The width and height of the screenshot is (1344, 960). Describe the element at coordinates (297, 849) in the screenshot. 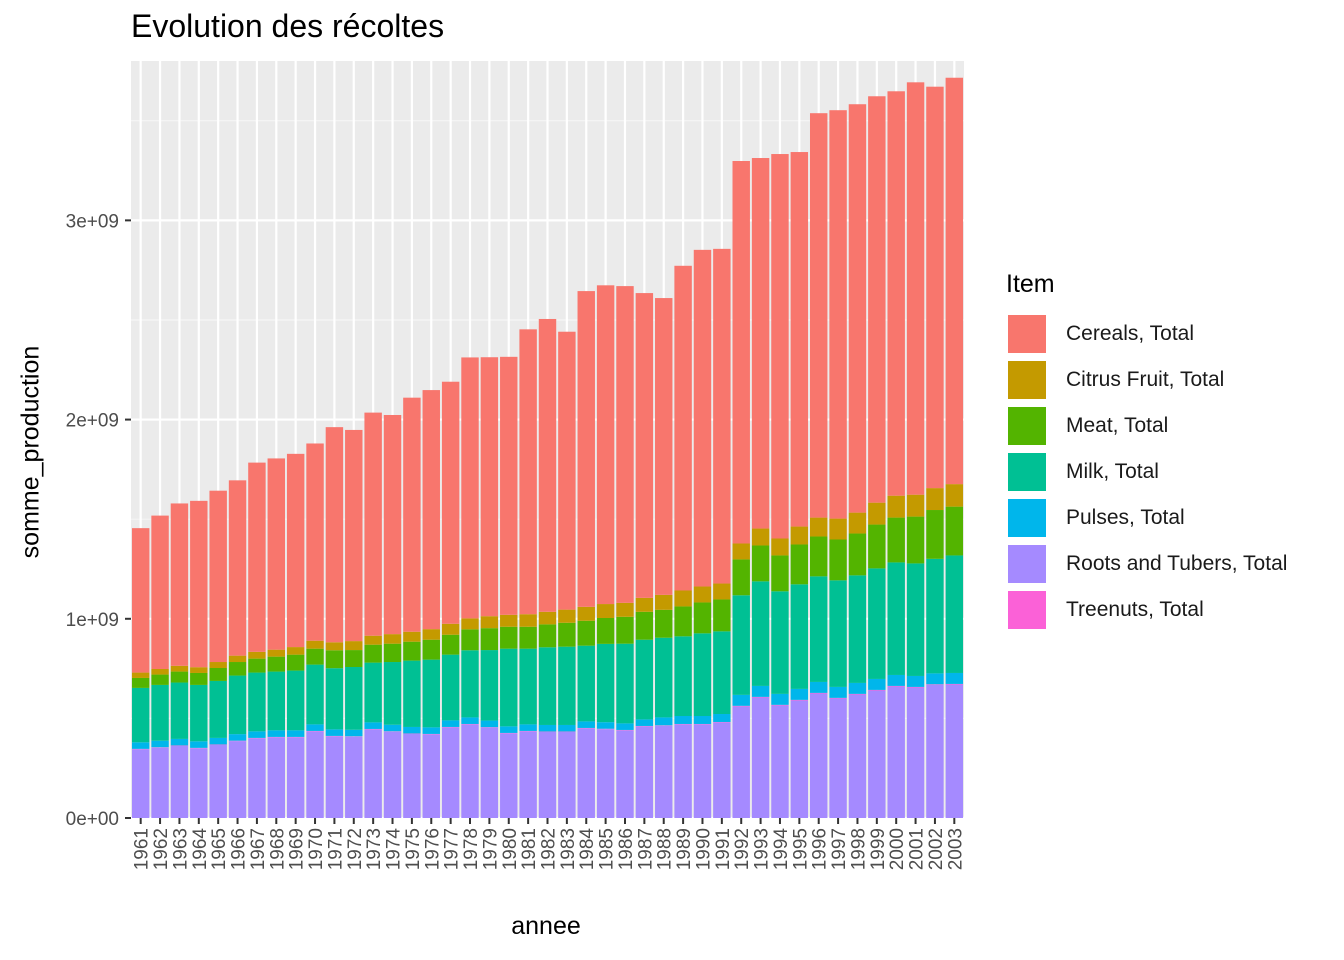

I see `x-tick-label: 1969` at that location.